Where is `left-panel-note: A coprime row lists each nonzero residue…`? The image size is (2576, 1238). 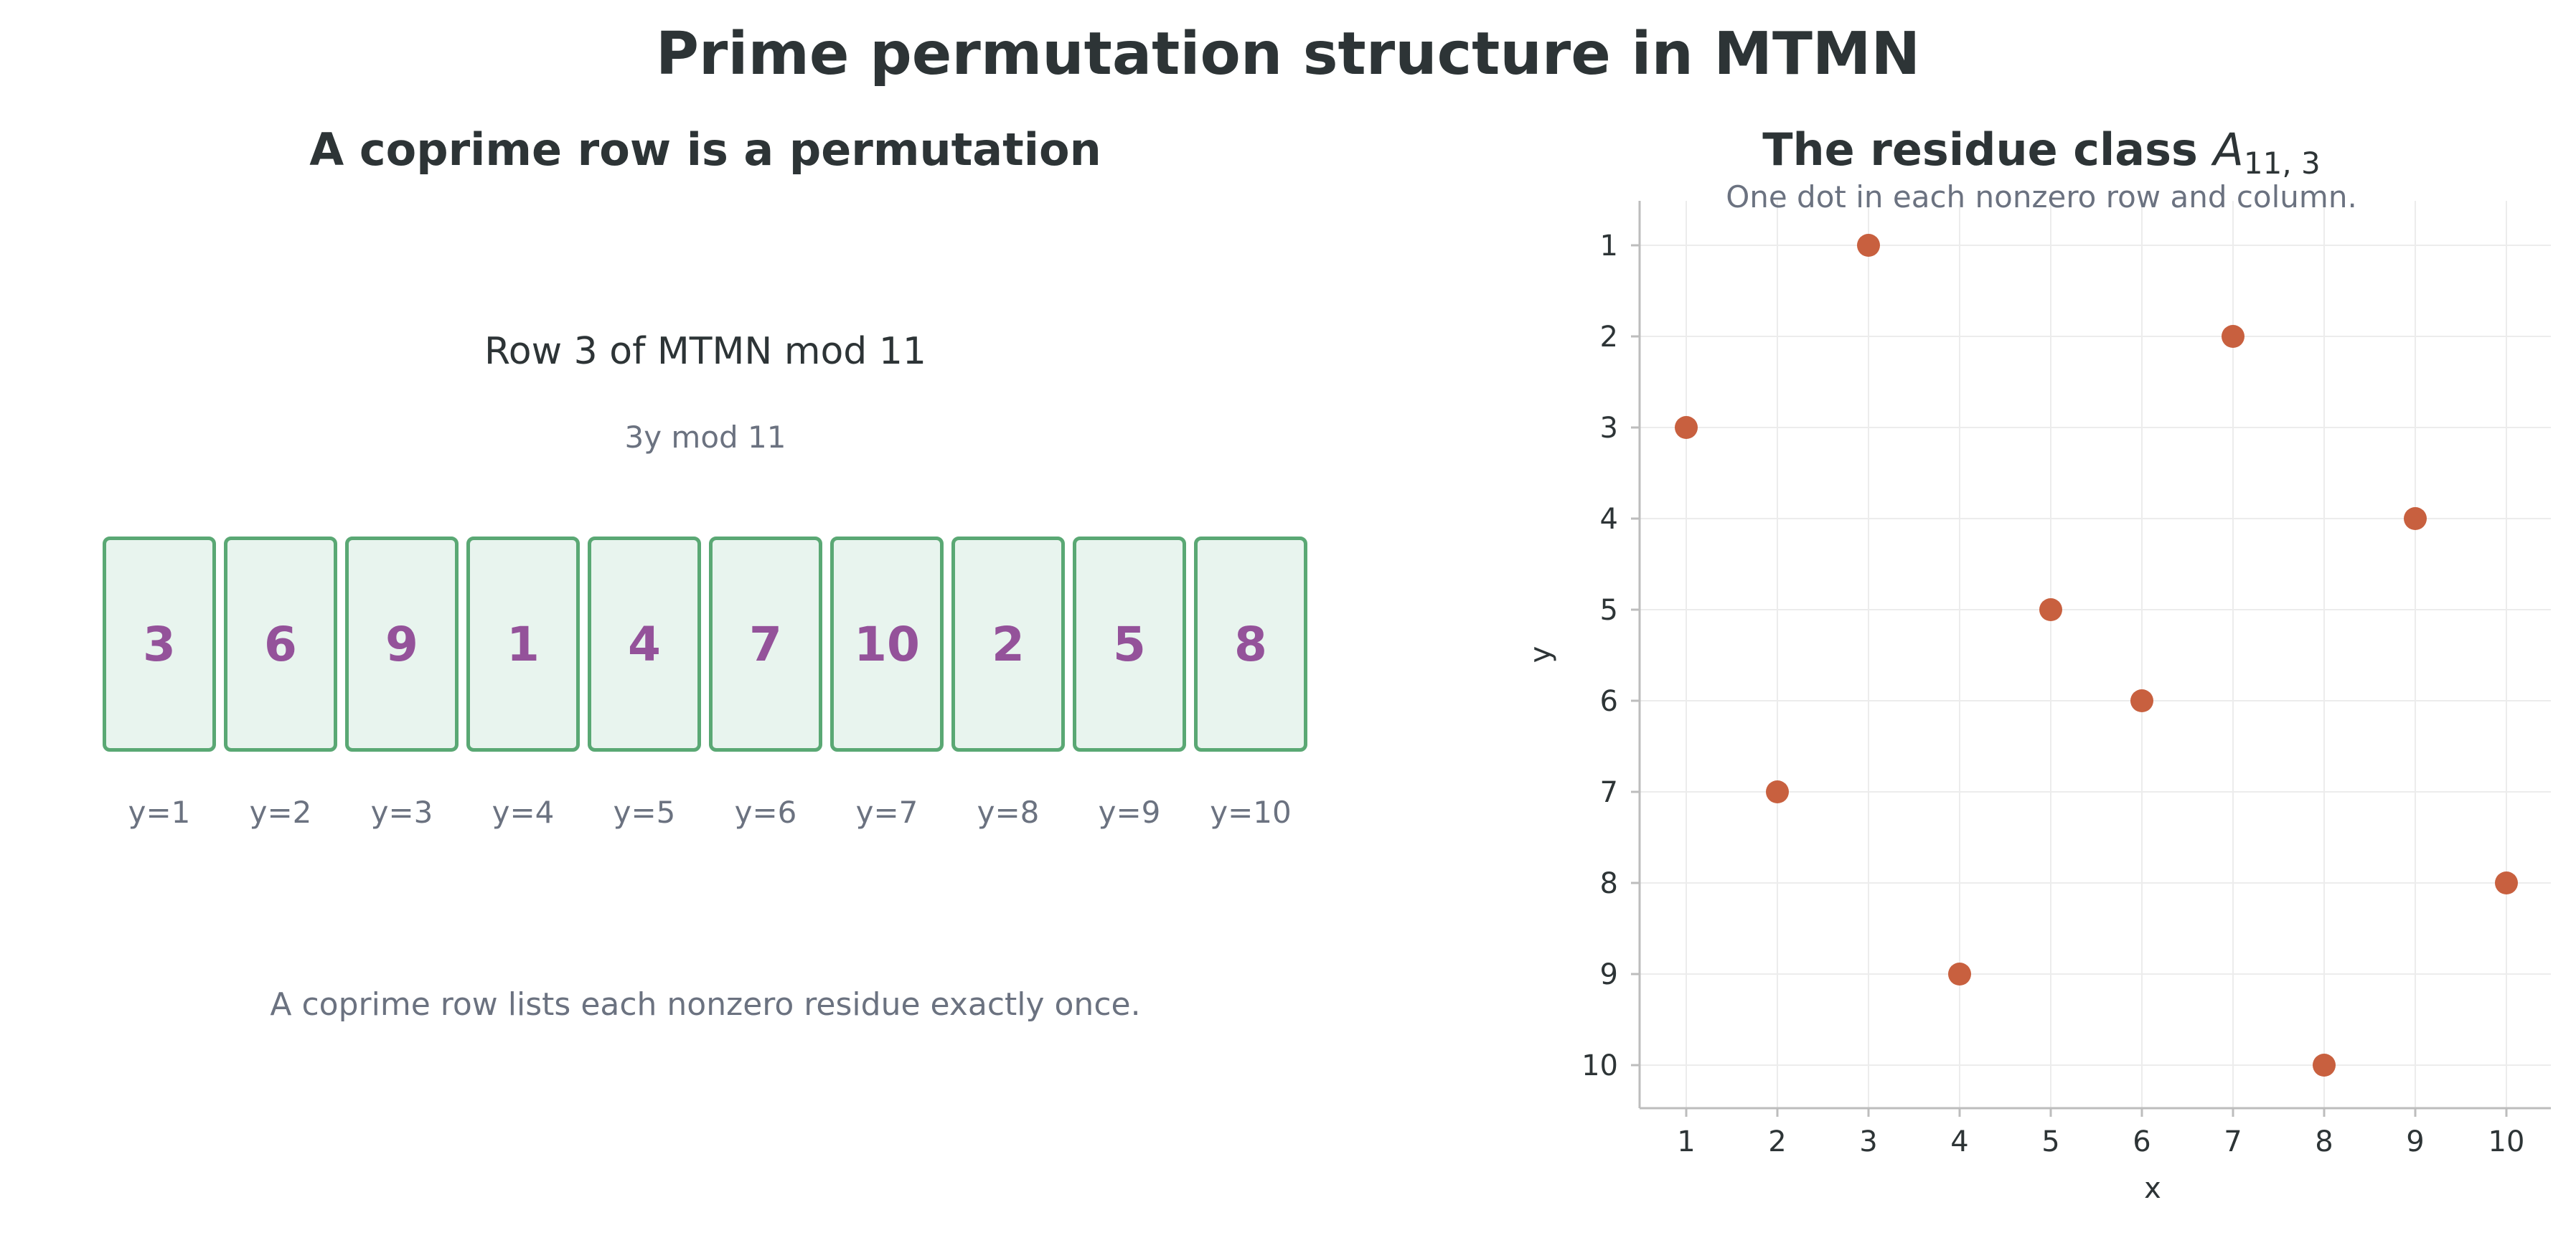 left-panel-note: A coprime row lists each nonzero residue… is located at coordinates (705, 1004).